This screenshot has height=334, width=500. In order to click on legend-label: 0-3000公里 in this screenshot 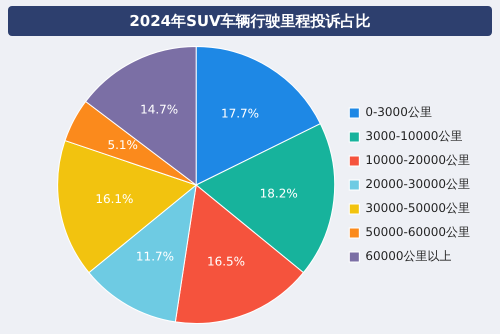, I will do `click(398, 112)`.